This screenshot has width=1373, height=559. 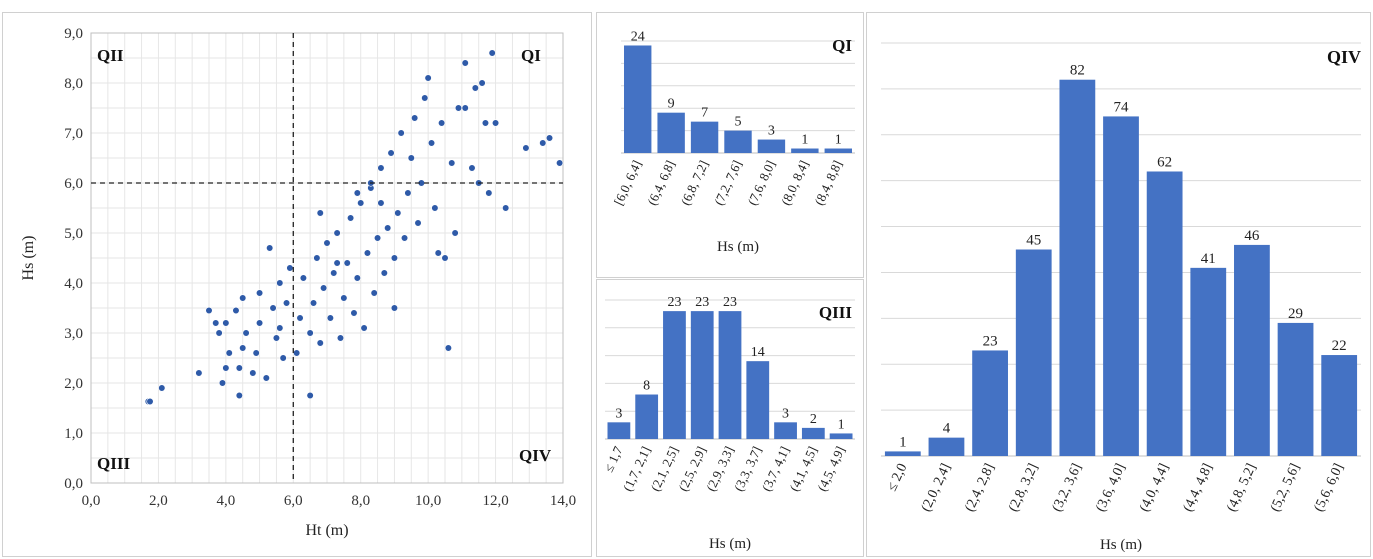 What do you see at coordinates (761, 183) in the screenshot?
I see `category-label: (7,6, 8,0]` at bounding box center [761, 183].